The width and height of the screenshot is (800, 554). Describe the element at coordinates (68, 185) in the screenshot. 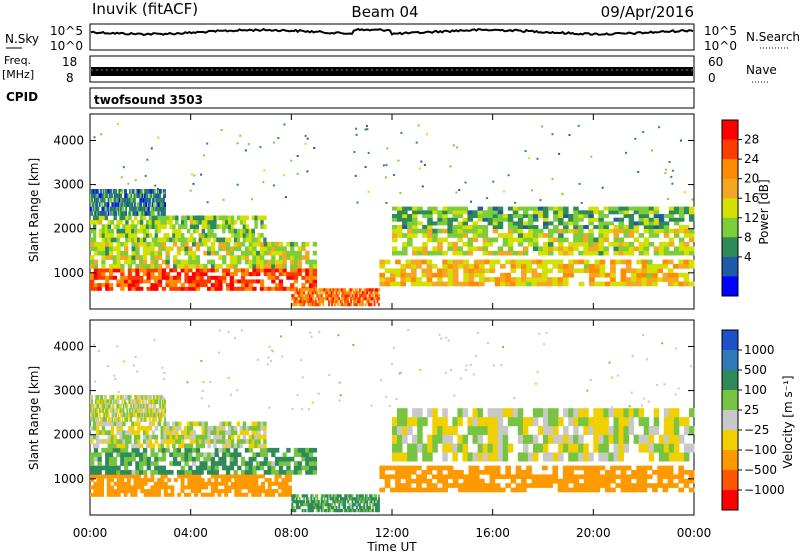

I see `y-tick-label: 3000` at that location.